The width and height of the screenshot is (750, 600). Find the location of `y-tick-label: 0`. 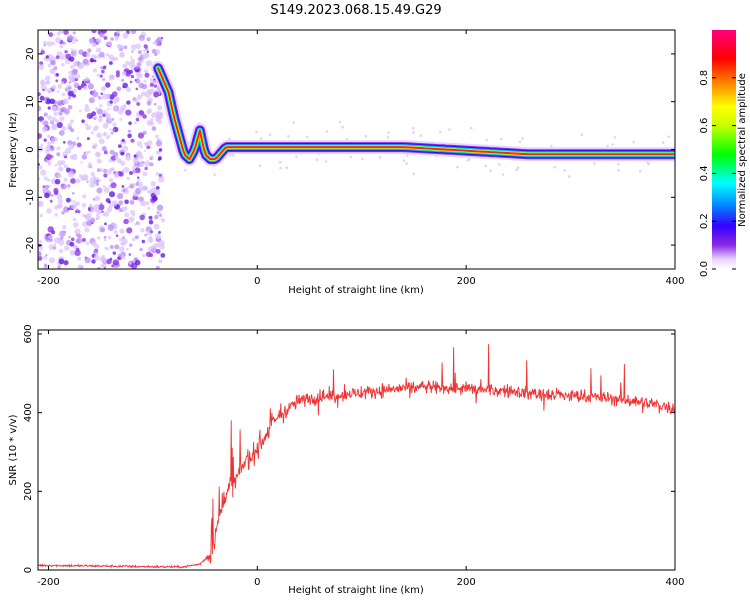

y-tick-label: 0 is located at coordinates (30, 149).